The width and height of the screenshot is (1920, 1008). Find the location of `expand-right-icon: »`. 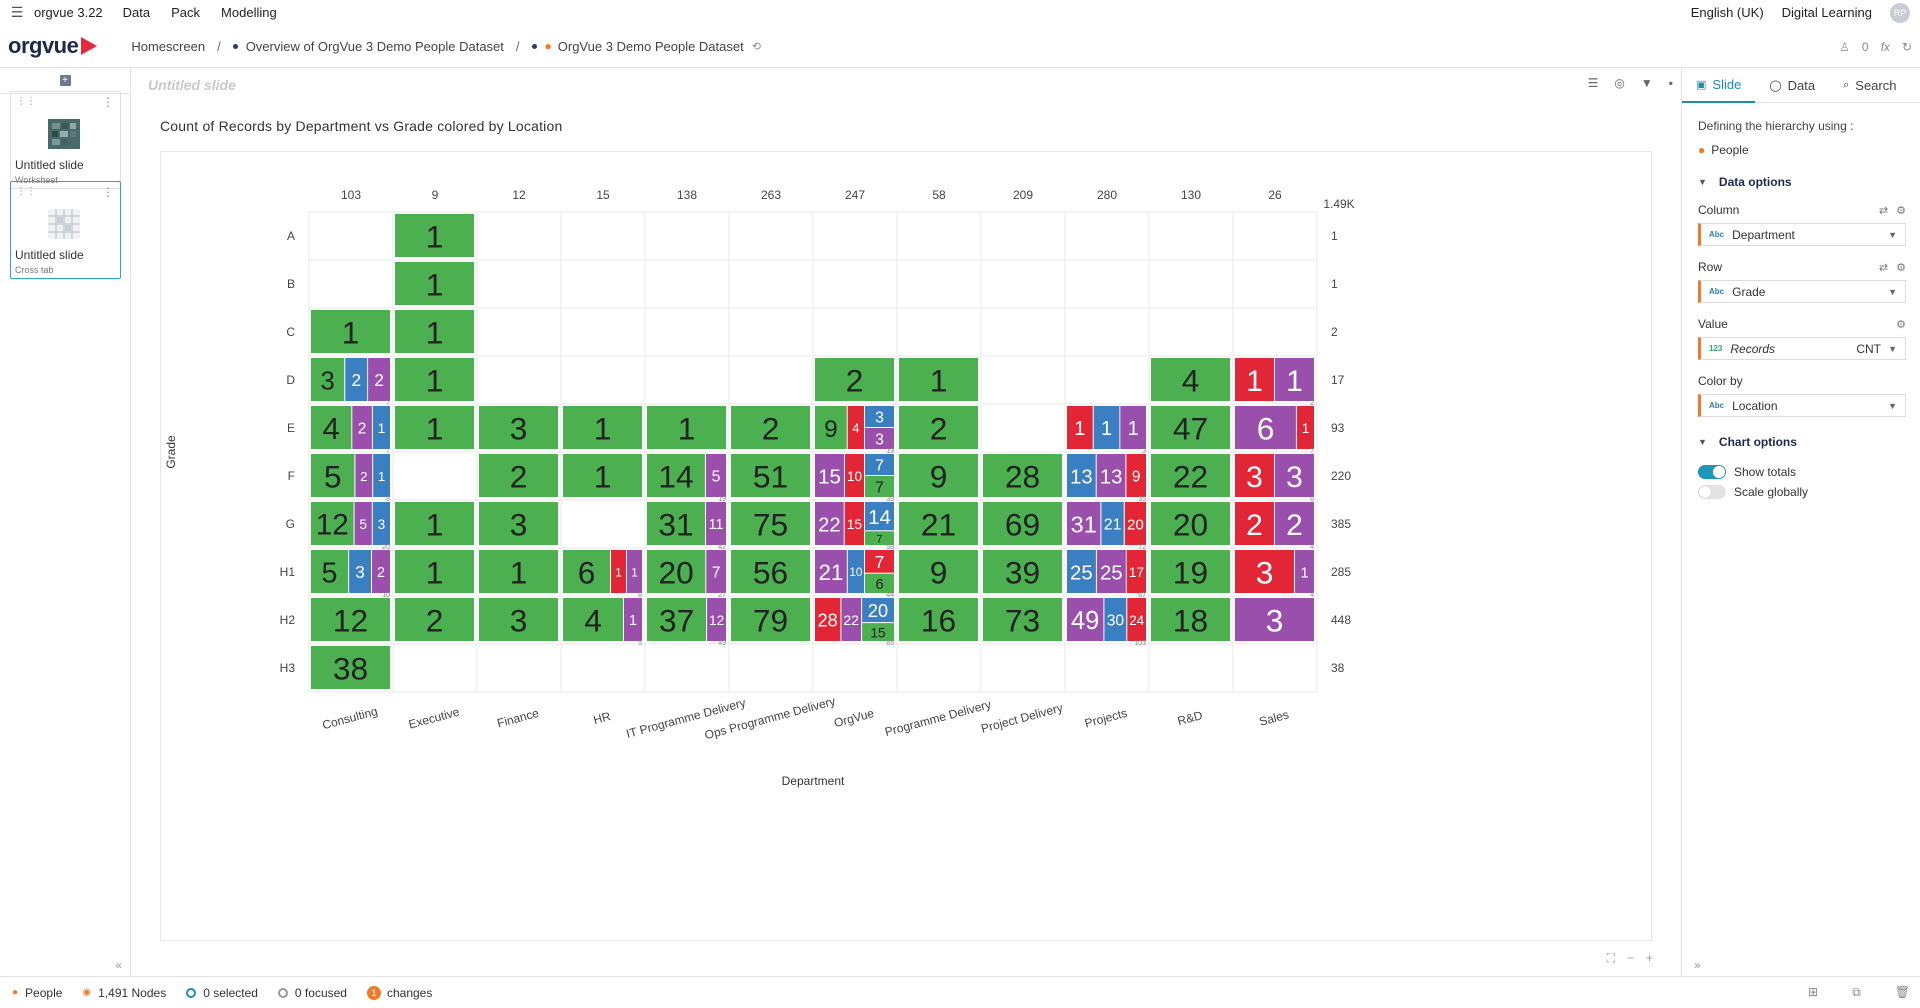

expand-right-icon: » is located at coordinates (1697, 965).